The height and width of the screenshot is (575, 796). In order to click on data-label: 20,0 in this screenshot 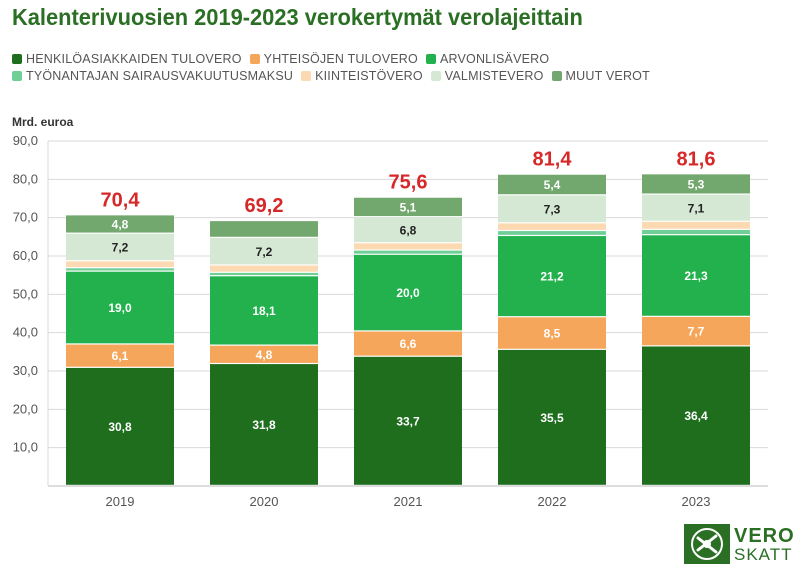, I will do `click(408, 293)`.